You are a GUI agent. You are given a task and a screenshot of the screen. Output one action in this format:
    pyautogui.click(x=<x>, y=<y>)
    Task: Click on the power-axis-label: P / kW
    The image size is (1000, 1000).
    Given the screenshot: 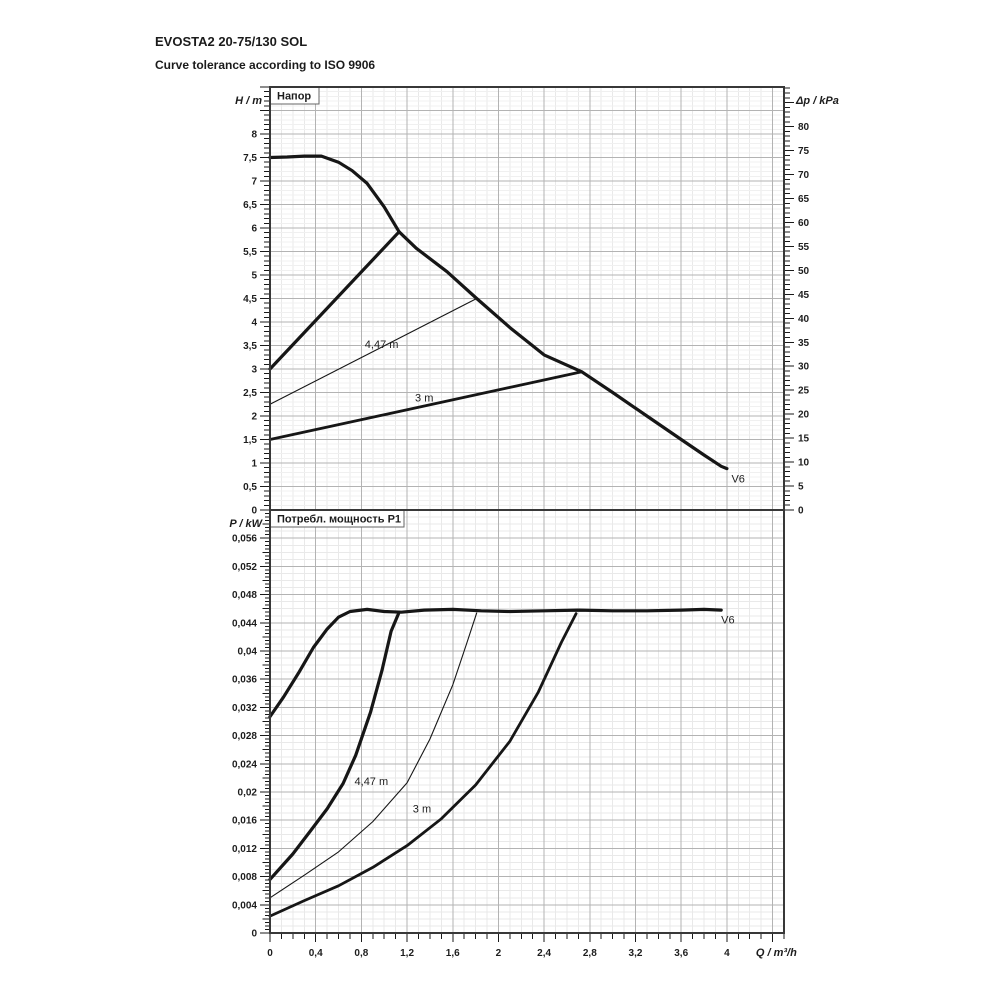 What is the action you would take?
    pyautogui.click(x=246, y=524)
    